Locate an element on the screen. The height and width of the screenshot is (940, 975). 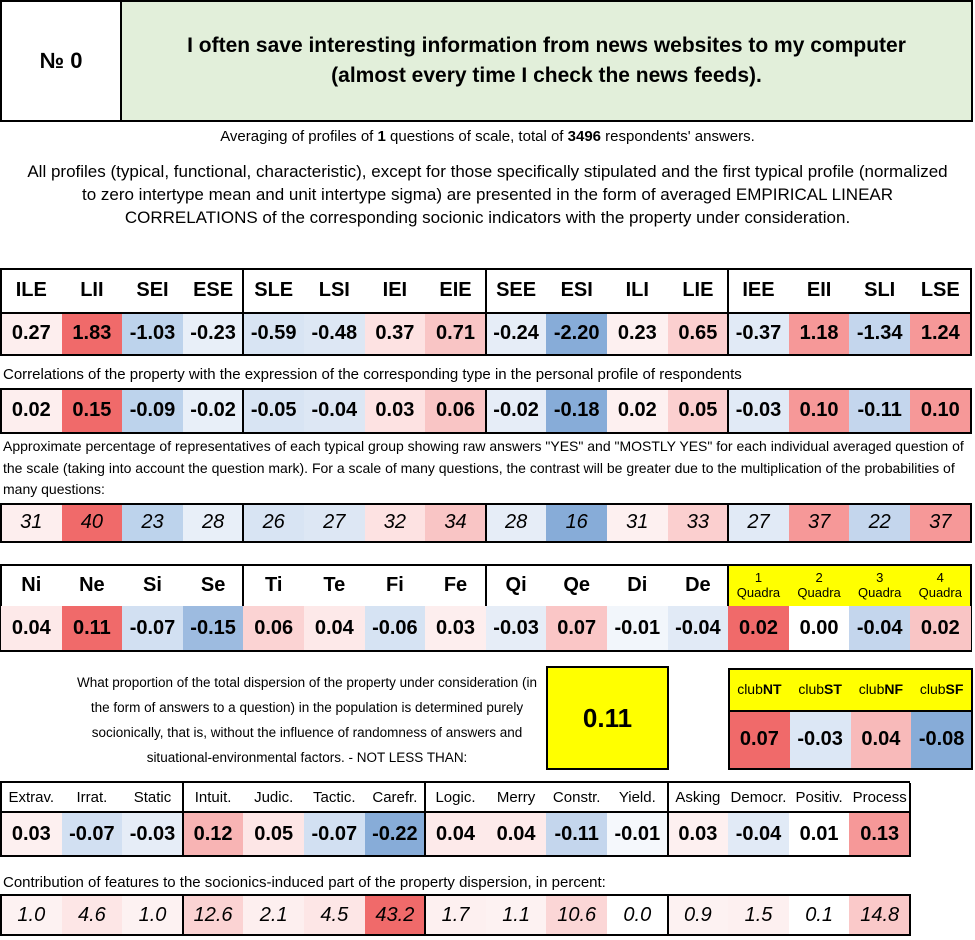
trait-value-process: 0.13 is located at coordinates (879, 834).